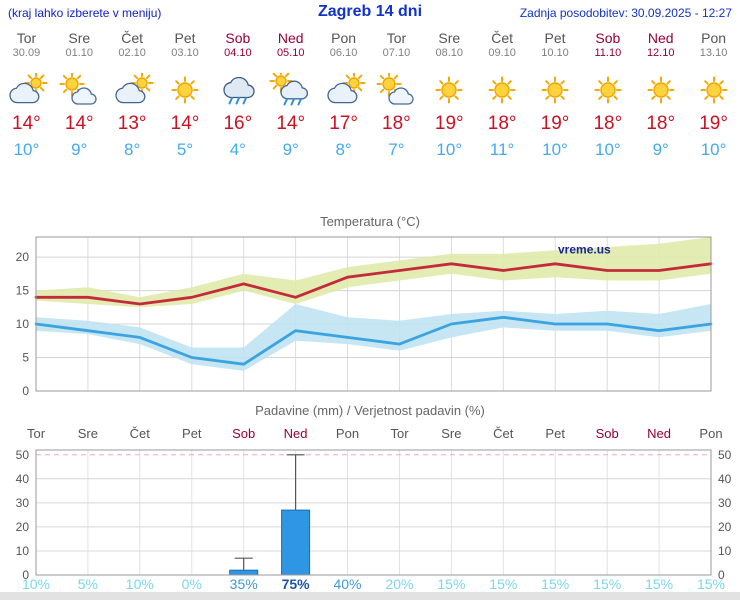 The width and height of the screenshot is (740, 600). What do you see at coordinates (237, 92) in the screenshot?
I see `rain-icon` at bounding box center [237, 92].